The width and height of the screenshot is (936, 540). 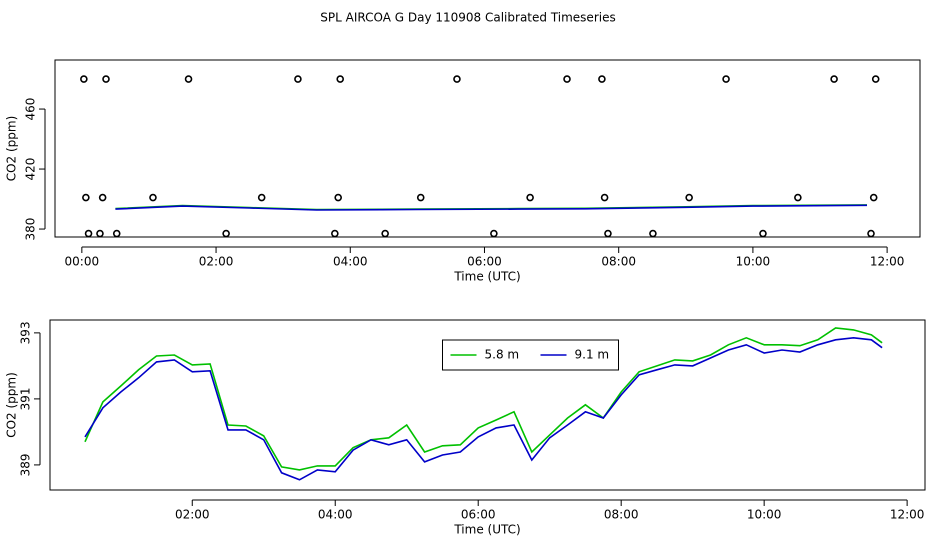 What do you see at coordinates (26, 398) in the screenshot?
I see `y-tick-label: 391` at bounding box center [26, 398].